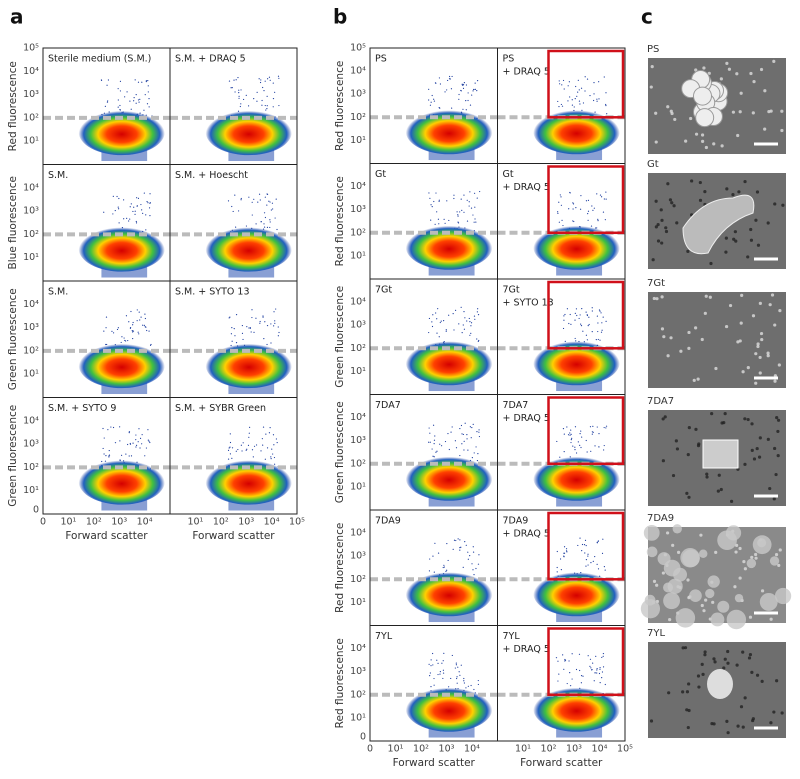  What do you see at coordinates (586, 431) in the screenshot?
I see `gate-box` at bounding box center [586, 431].